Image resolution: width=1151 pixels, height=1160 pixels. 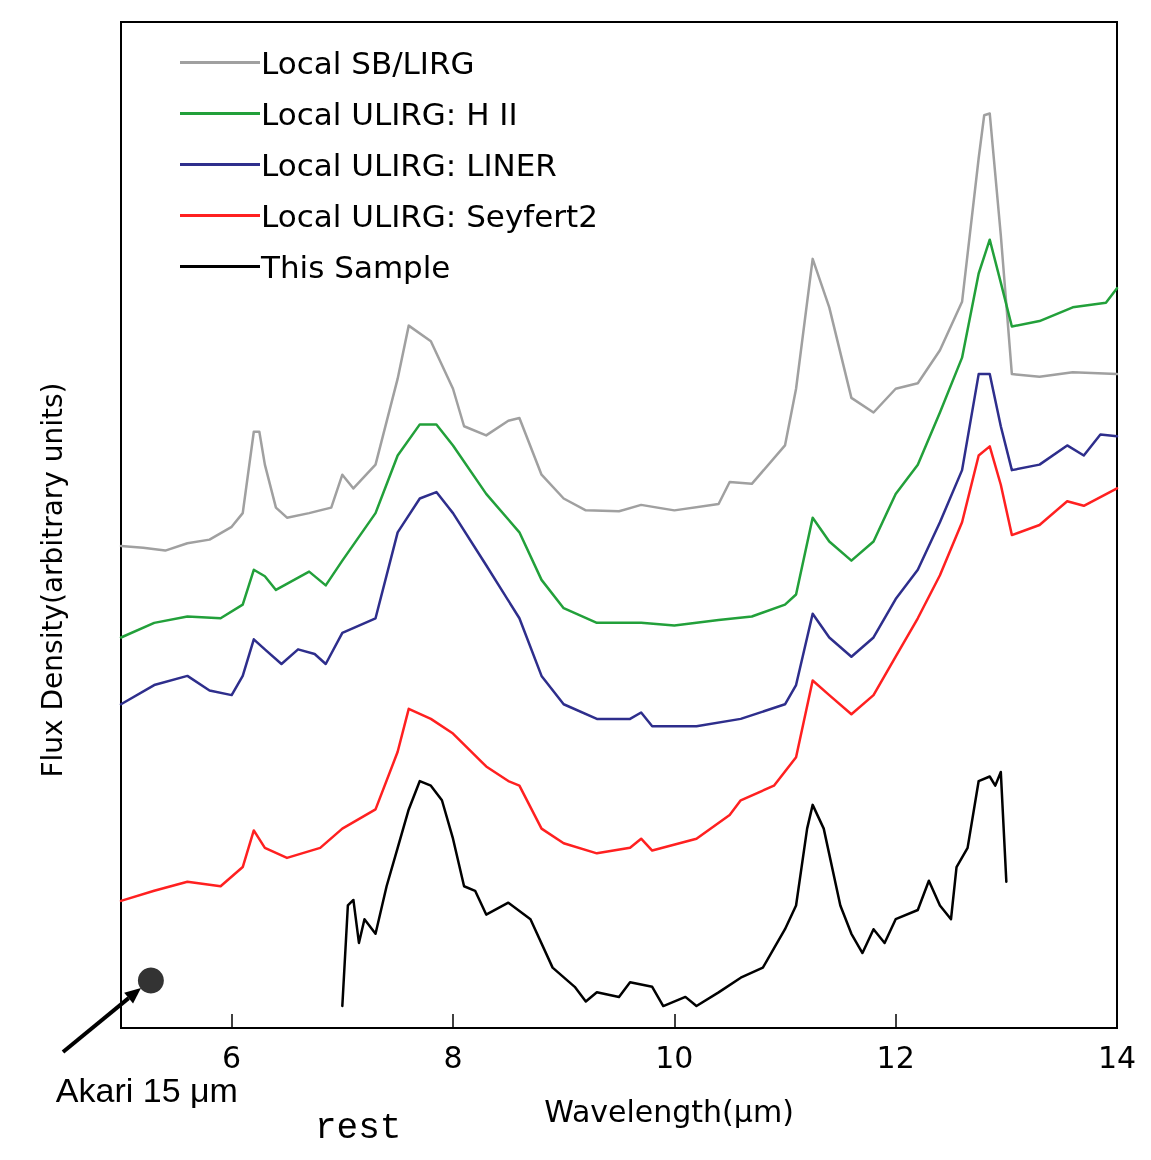 What do you see at coordinates (355, 266) in the screenshot?
I see `legend-label: This Sample` at bounding box center [355, 266].